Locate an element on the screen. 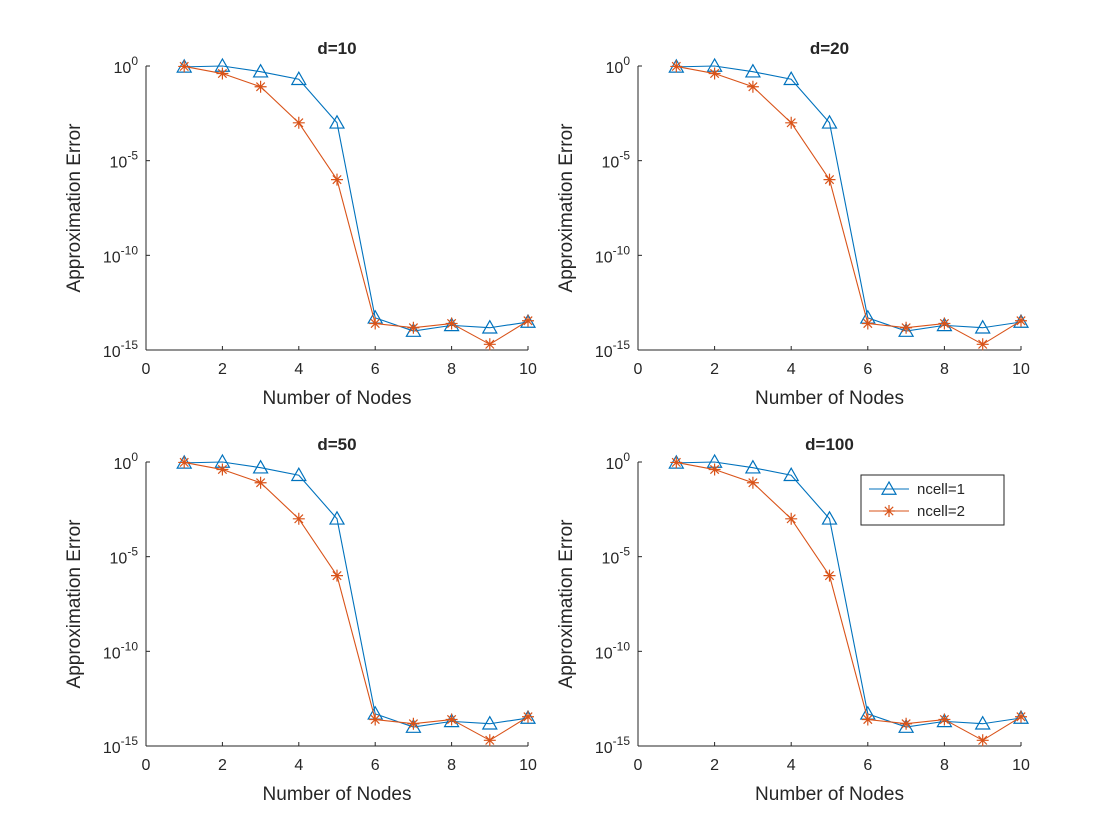  subplot-title: d=50 is located at coordinates (336, 444).